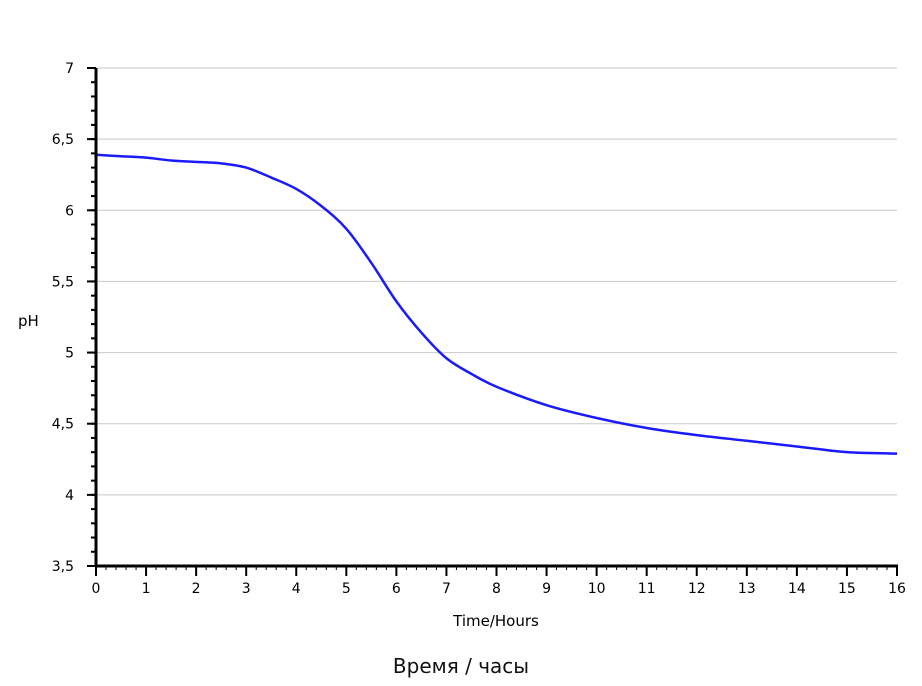  What do you see at coordinates (747, 589) in the screenshot?
I see `x-tick-label: 13` at bounding box center [747, 589].